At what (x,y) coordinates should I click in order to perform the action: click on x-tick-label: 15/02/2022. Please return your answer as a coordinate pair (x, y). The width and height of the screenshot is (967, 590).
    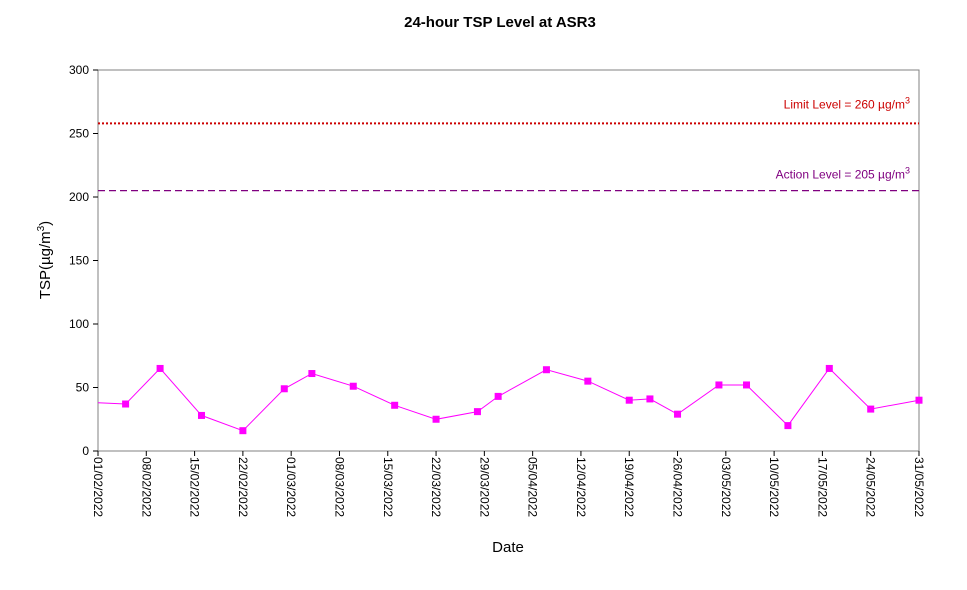
    Looking at the image, I should click on (195, 487).